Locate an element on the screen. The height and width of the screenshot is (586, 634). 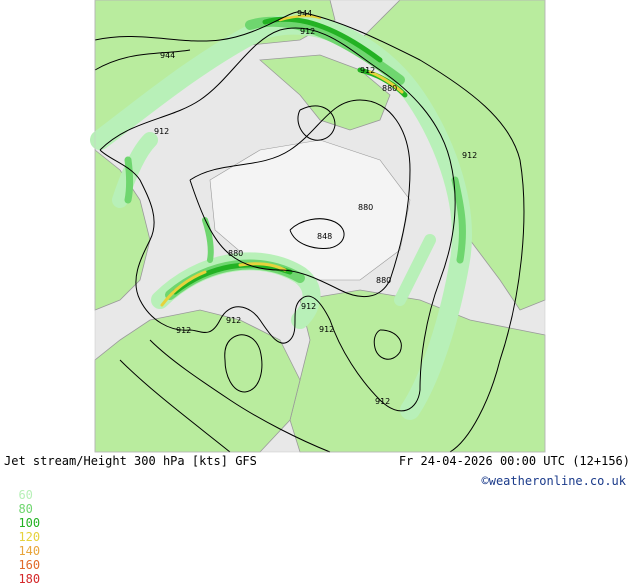
arctic-ocean is located at coordinates (310, 210).